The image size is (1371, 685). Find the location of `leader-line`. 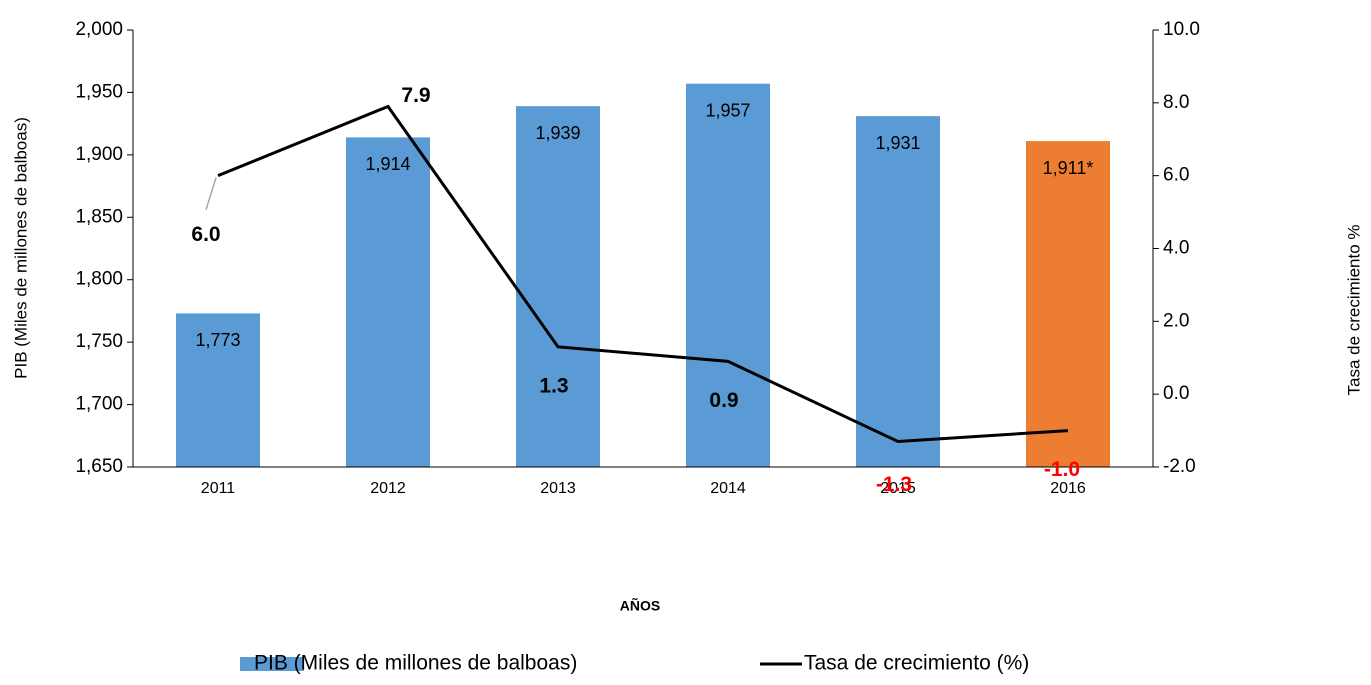

leader-line is located at coordinates (211, 193).